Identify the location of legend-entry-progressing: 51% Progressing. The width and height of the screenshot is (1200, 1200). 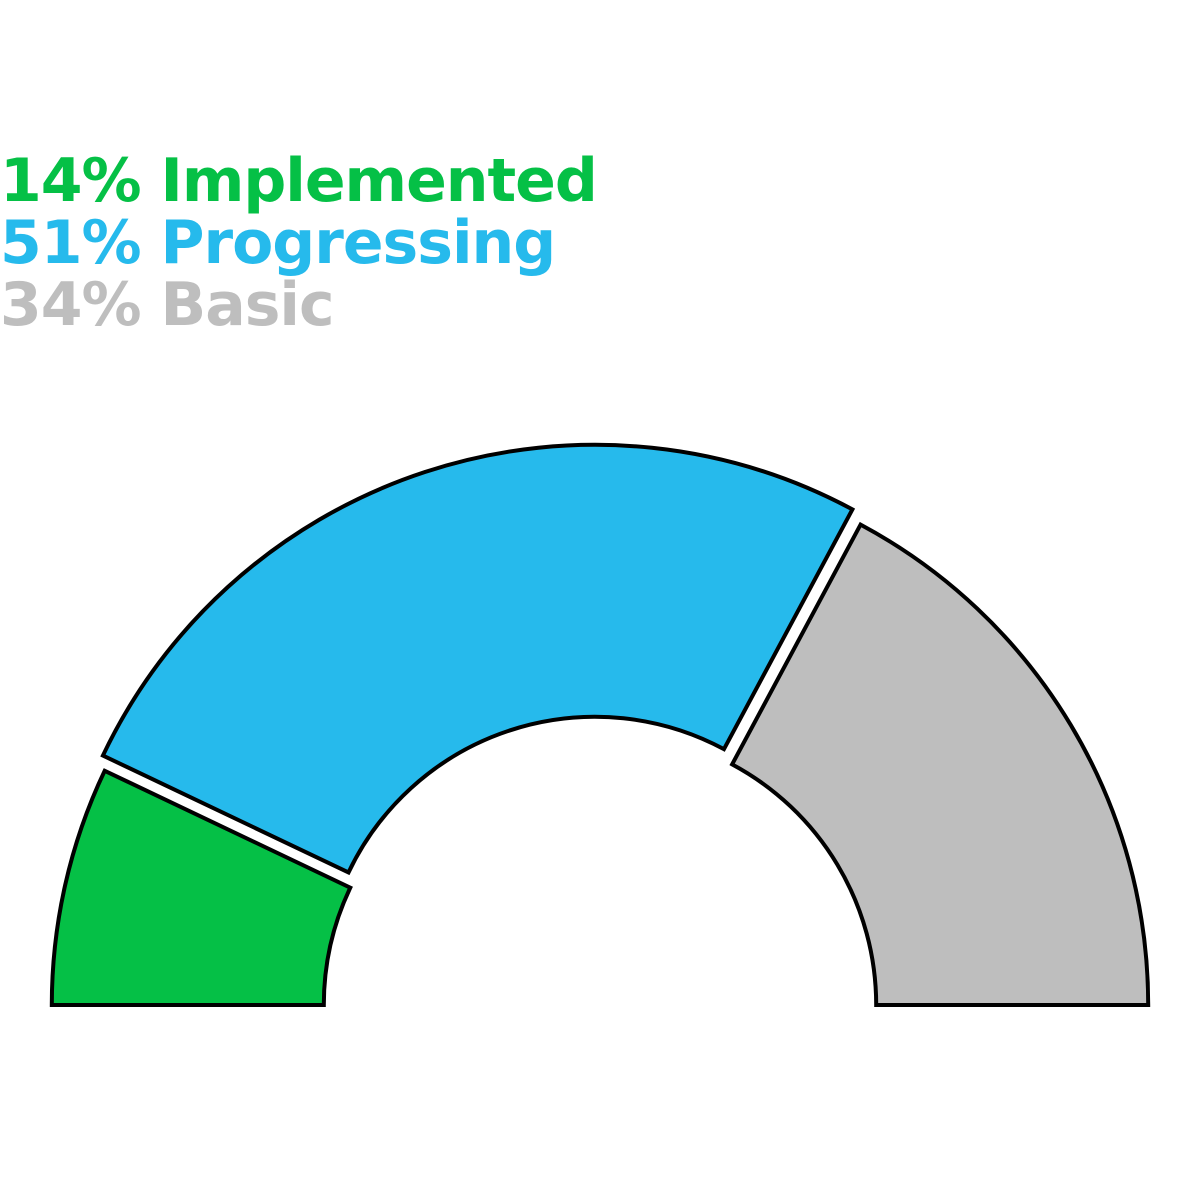
(278, 243).